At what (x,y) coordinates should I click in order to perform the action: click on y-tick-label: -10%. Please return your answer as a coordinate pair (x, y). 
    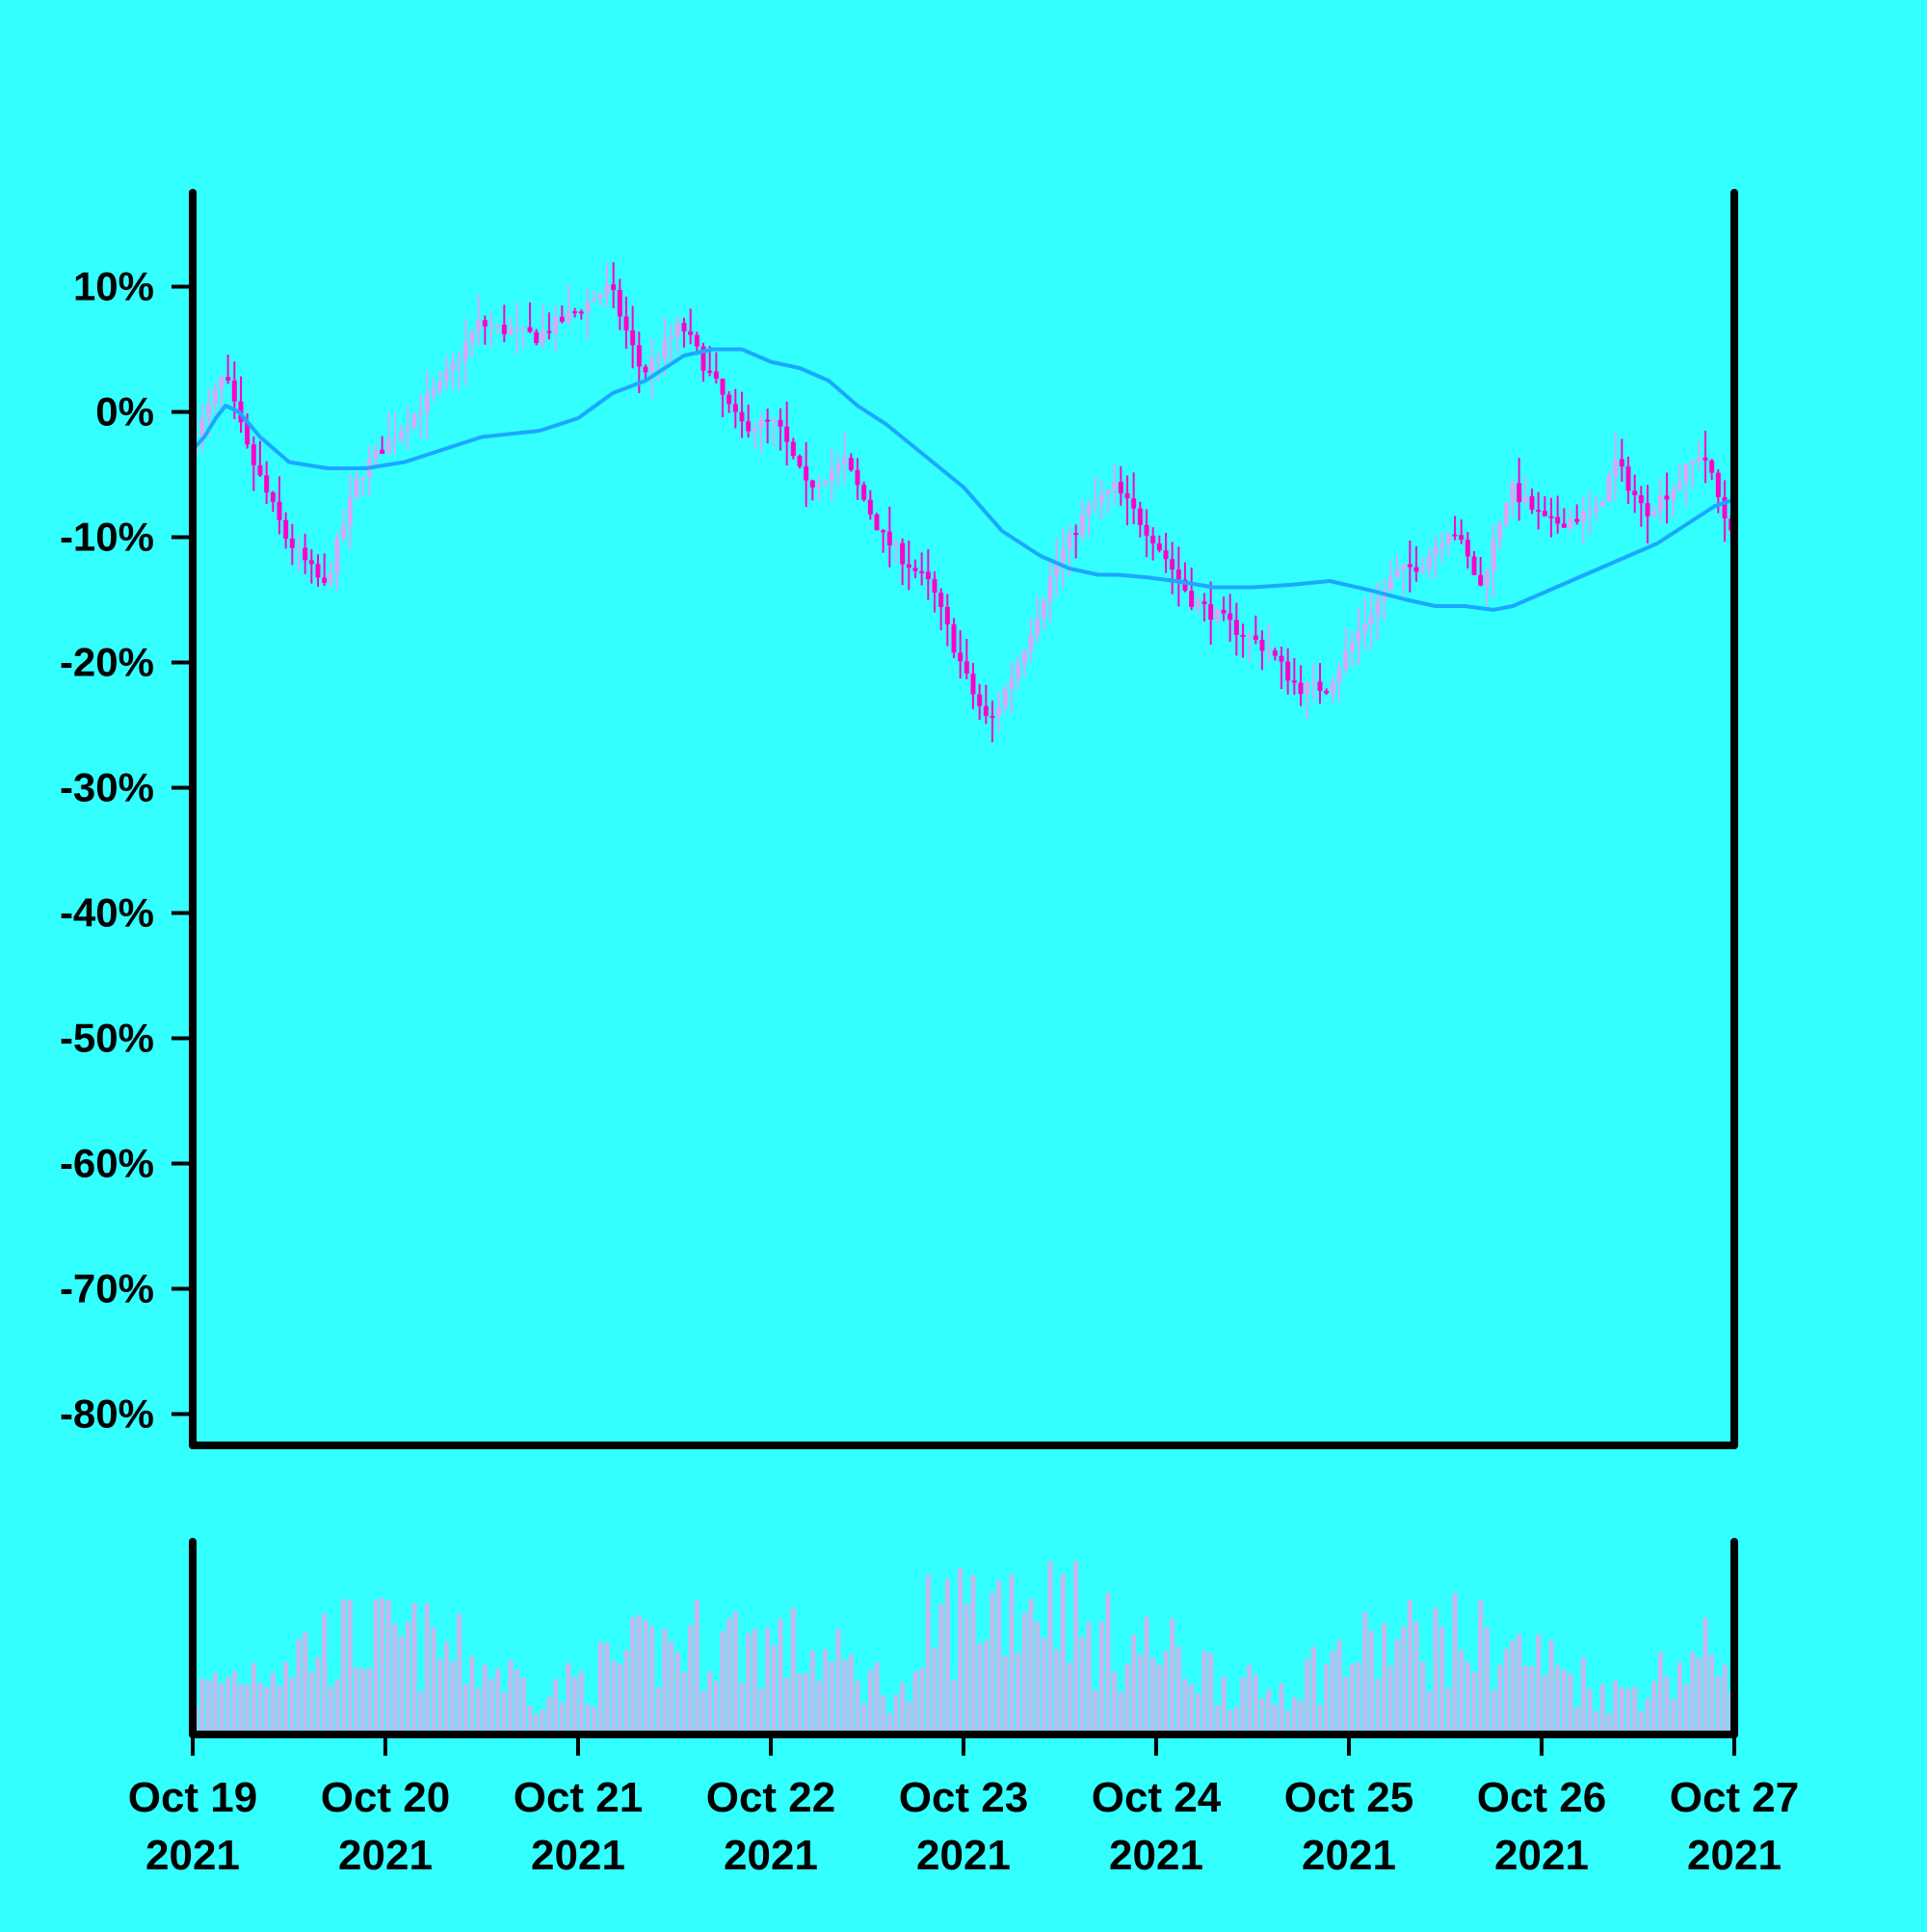
    Looking at the image, I should click on (107, 537).